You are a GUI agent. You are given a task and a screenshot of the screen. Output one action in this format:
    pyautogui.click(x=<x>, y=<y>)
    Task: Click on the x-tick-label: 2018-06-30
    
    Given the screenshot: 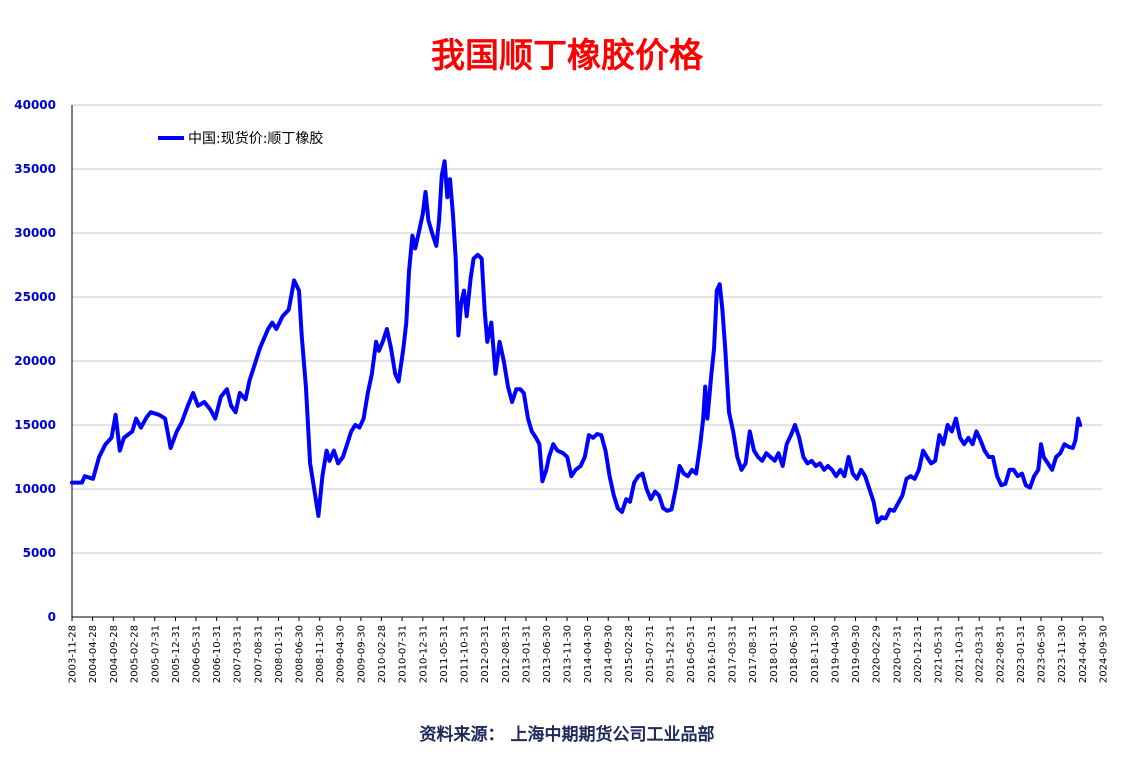 What is the action you would take?
    pyautogui.click(x=794, y=654)
    